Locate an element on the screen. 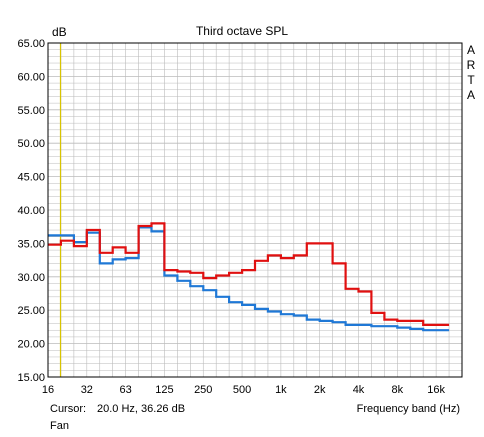  y-tick-label: 30.00 is located at coordinates (31, 278).